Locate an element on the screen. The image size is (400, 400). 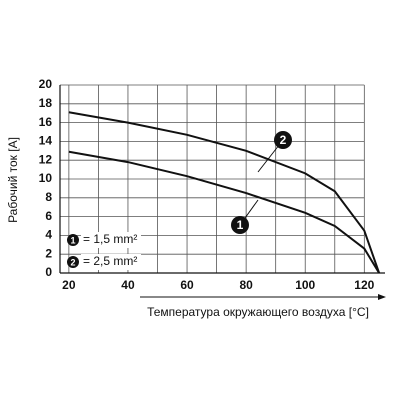
x-tick-label: 60 is located at coordinates (187, 285).